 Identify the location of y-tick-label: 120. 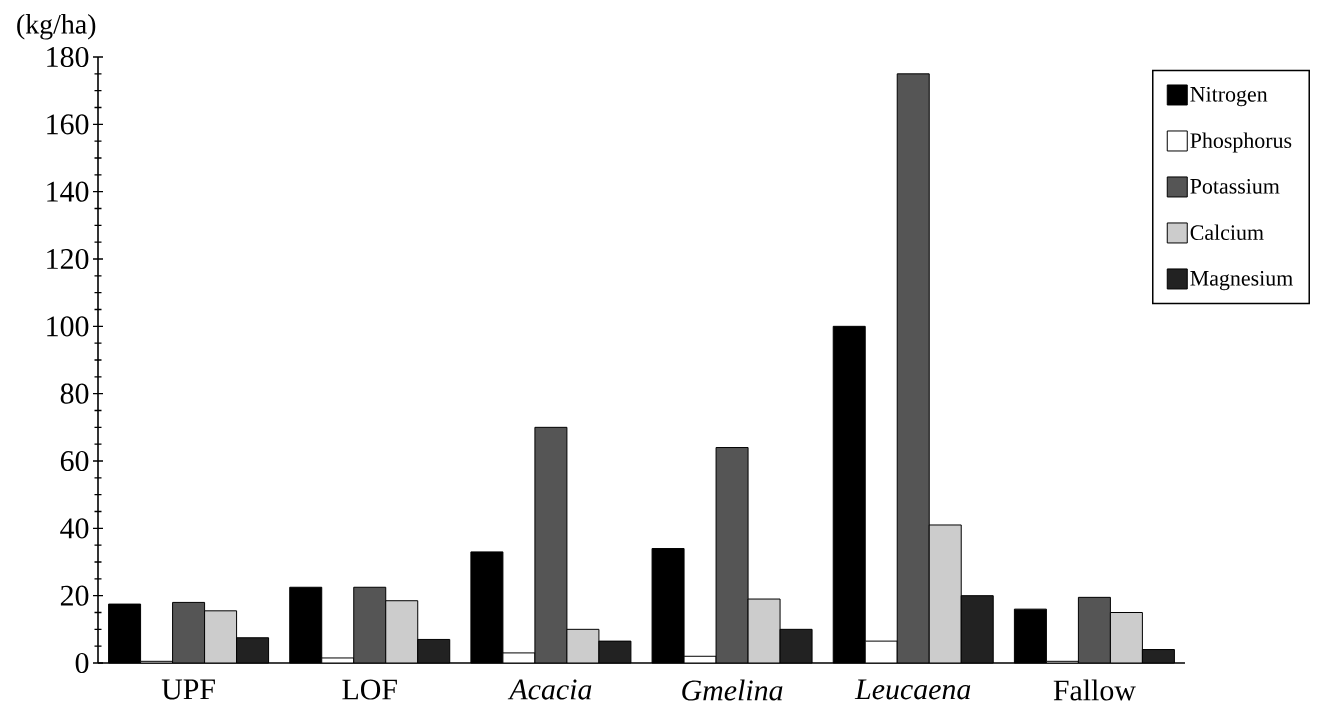
(68, 259).